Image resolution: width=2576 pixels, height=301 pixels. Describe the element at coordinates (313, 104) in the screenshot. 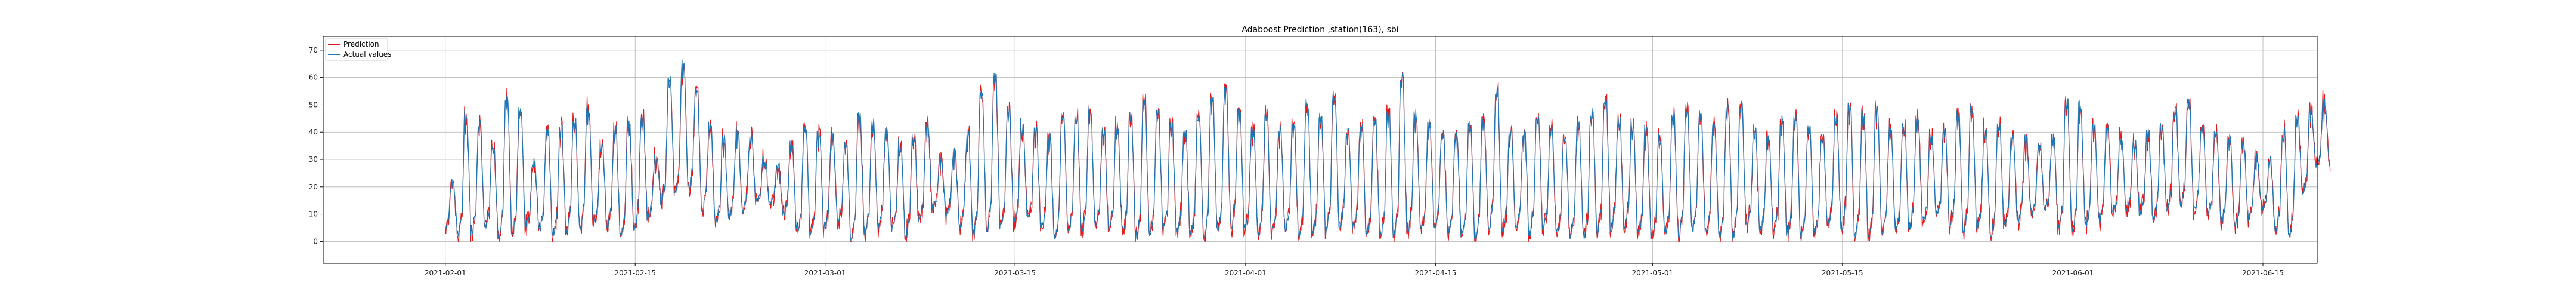

I see `y-tick-label: 50` at that location.